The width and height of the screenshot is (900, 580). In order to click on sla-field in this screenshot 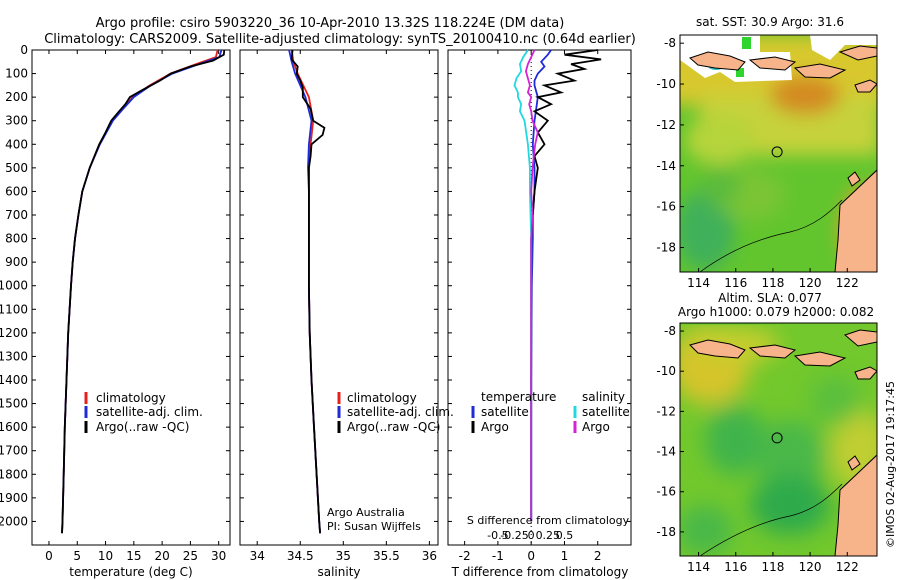, I will do `click(778, 439)`.